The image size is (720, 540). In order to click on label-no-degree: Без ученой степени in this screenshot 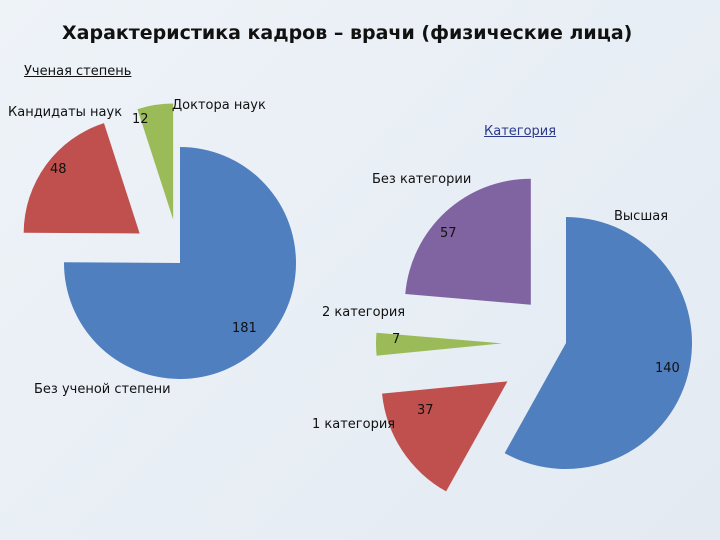, I will do `click(102, 389)`.